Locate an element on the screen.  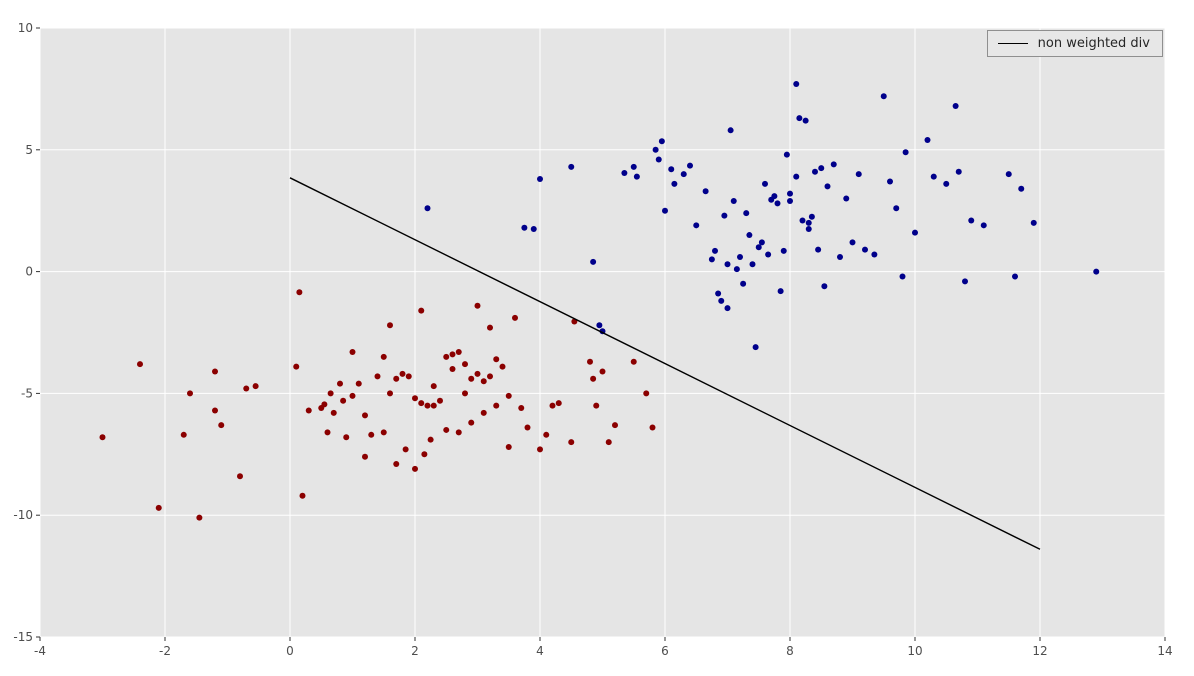
x-tick-label: 10 is located at coordinates (914, 651).